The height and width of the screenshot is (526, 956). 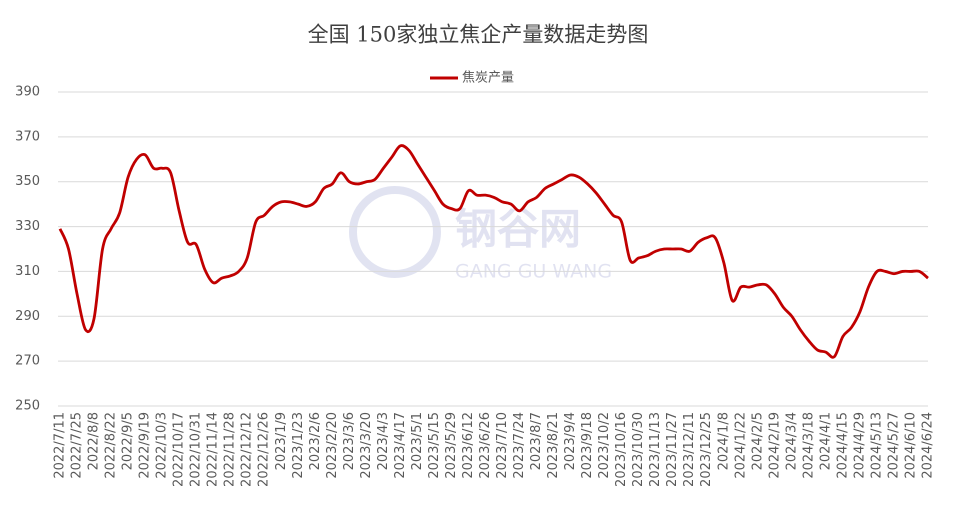 I want to click on x-tick-label: 2024/1/8, so click(x=723, y=441).